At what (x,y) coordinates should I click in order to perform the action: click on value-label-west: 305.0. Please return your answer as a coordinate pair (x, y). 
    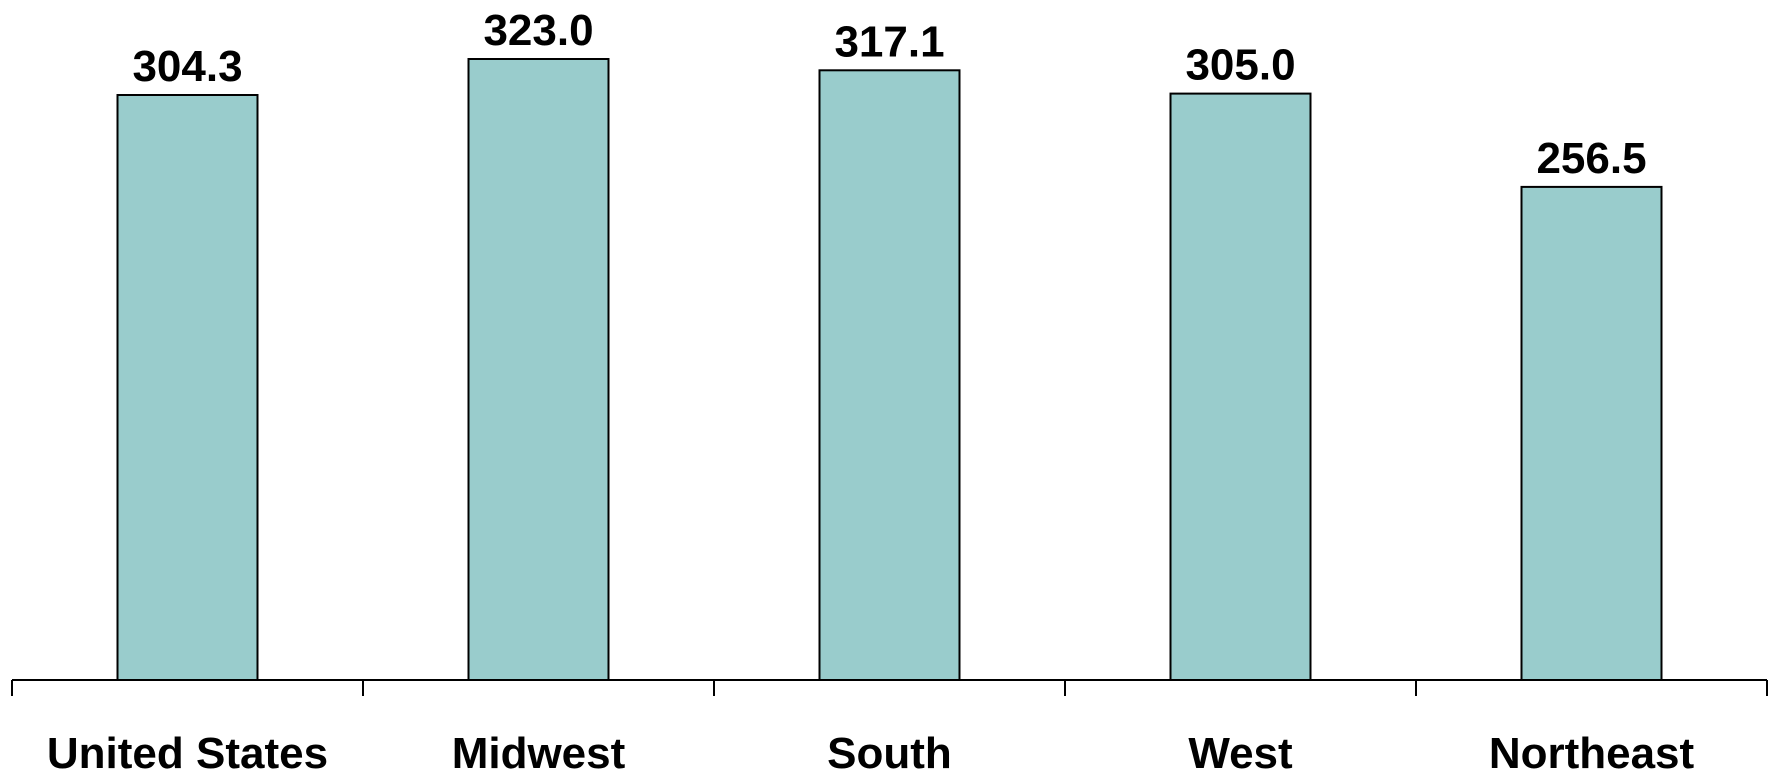
    Looking at the image, I should click on (1240, 65).